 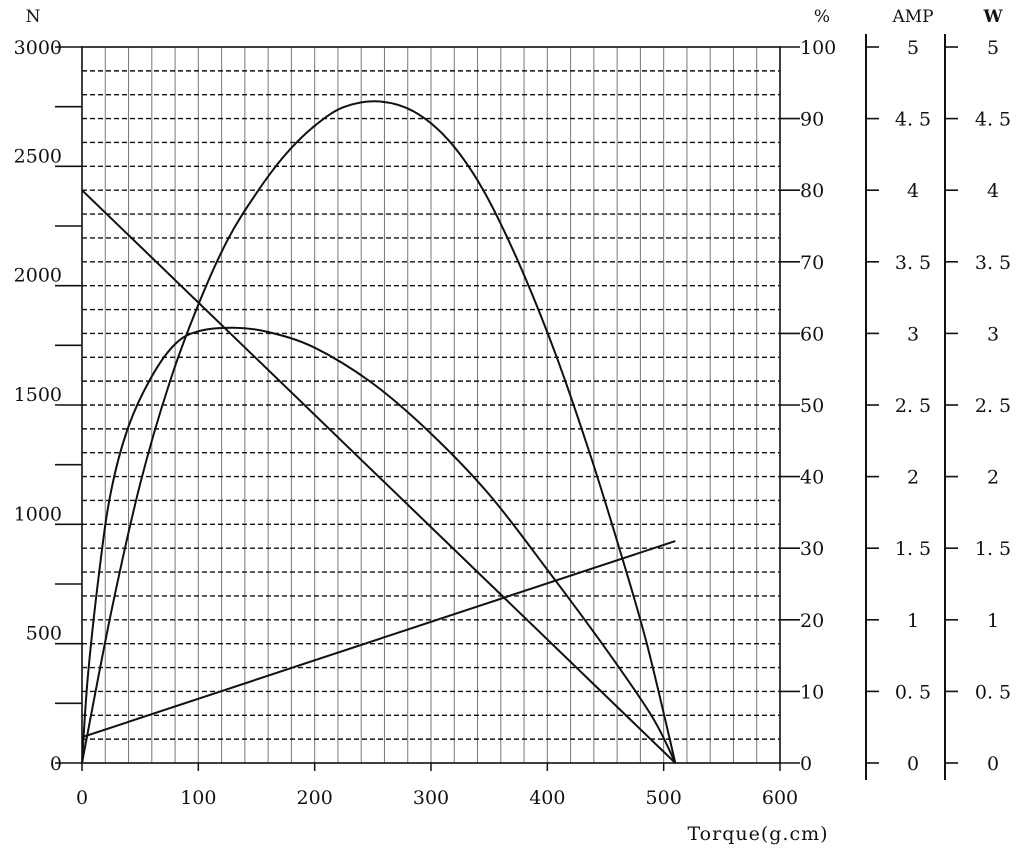 What do you see at coordinates (993, 334) in the screenshot?
I see `watt-axis-tick-label: 3` at bounding box center [993, 334].